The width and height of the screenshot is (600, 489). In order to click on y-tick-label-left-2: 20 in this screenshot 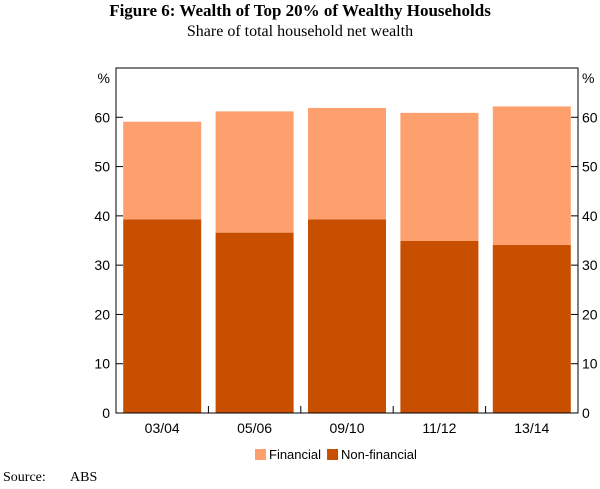, I will do `click(102, 314)`.